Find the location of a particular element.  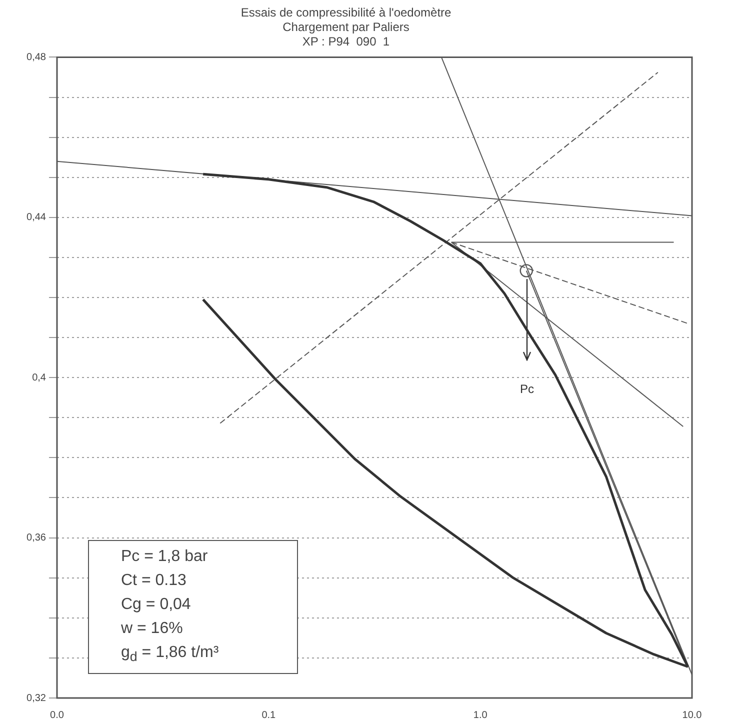

annotation: Pc is located at coordinates (526, 389).